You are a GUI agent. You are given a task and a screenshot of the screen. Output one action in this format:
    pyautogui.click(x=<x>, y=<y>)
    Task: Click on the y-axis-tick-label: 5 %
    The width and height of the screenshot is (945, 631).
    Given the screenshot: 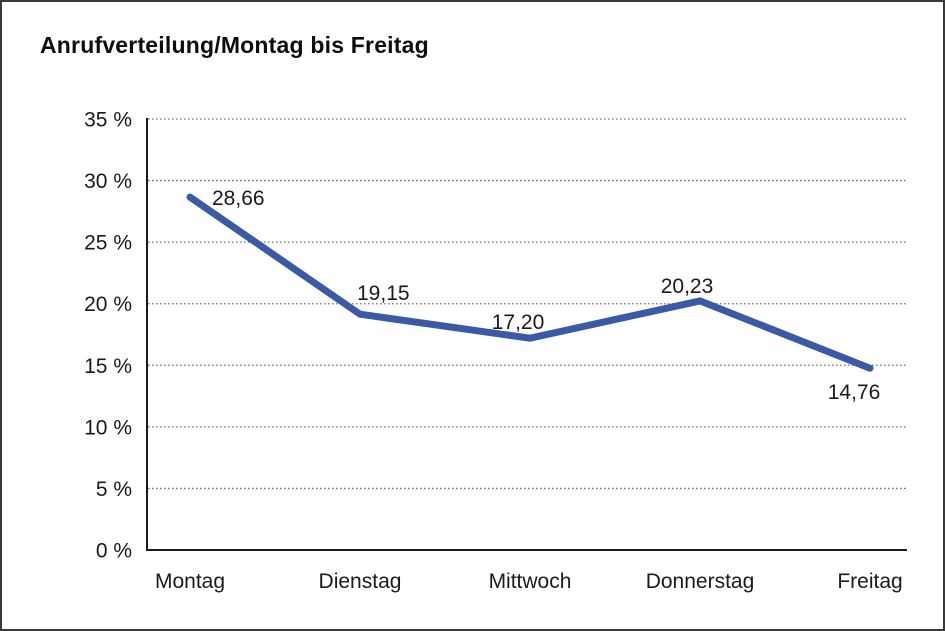 What is the action you would take?
    pyautogui.click(x=114, y=489)
    